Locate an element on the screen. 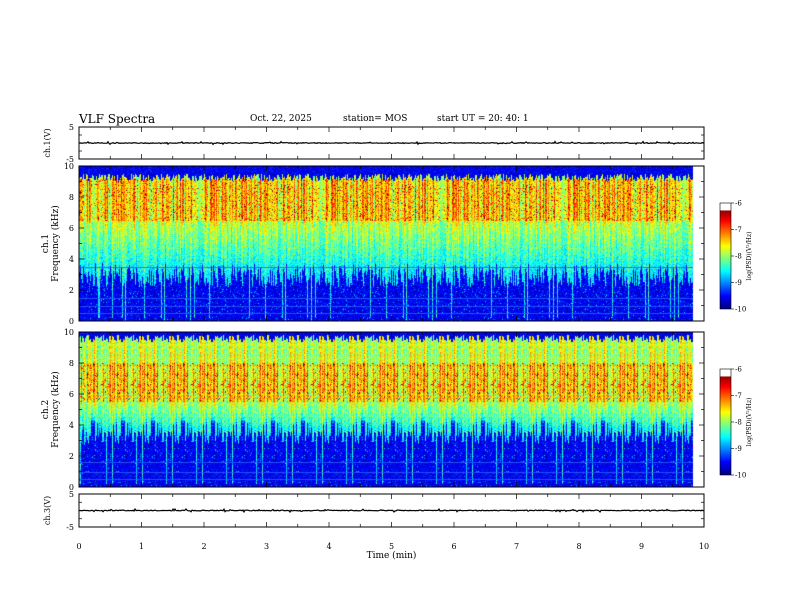 The height and width of the screenshot is (612, 792). x-tick-label: 0 is located at coordinates (78, 546).